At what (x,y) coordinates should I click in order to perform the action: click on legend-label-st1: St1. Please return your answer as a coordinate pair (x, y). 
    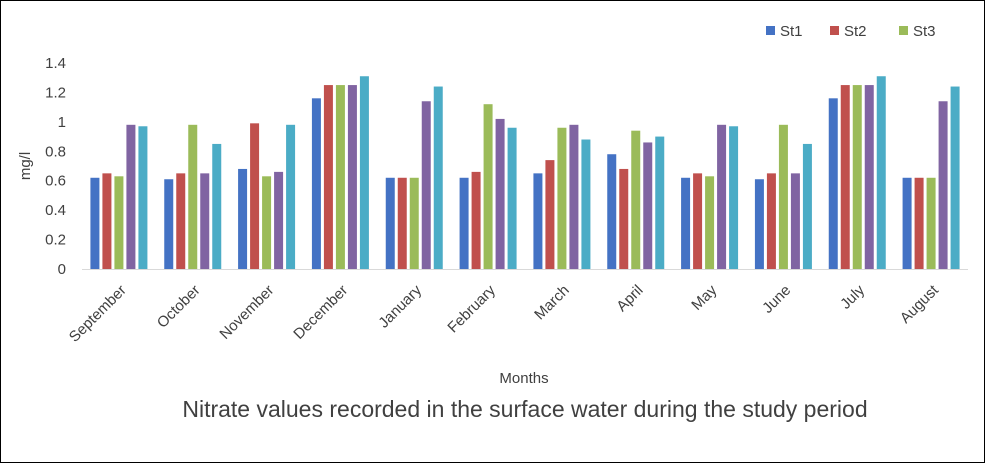
    Looking at the image, I should click on (791, 31).